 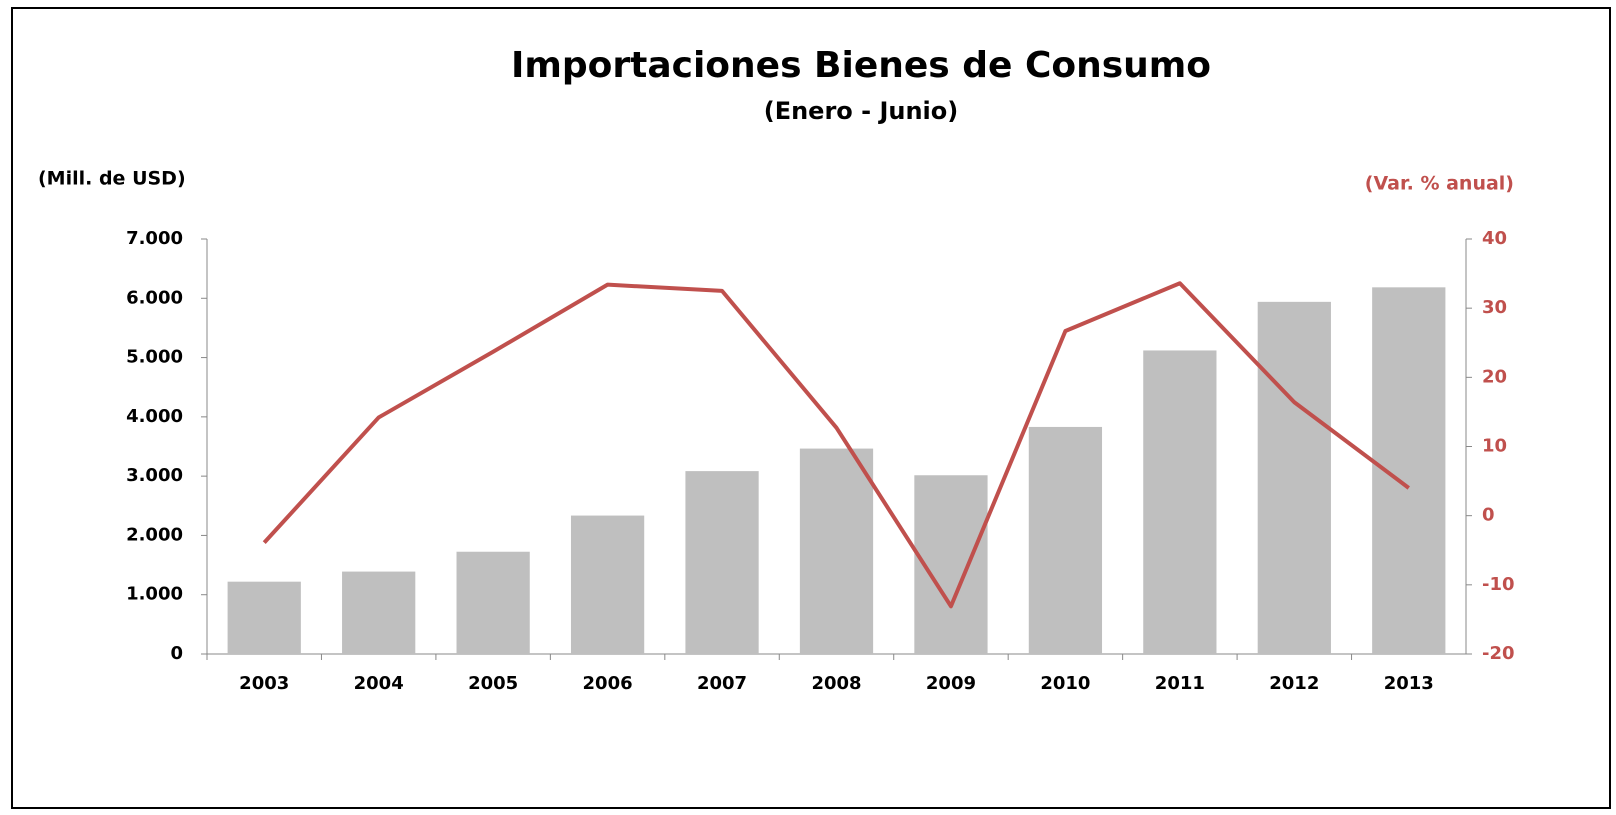 What do you see at coordinates (176, 653) in the screenshot?
I see `y-tick-label: 0` at bounding box center [176, 653].